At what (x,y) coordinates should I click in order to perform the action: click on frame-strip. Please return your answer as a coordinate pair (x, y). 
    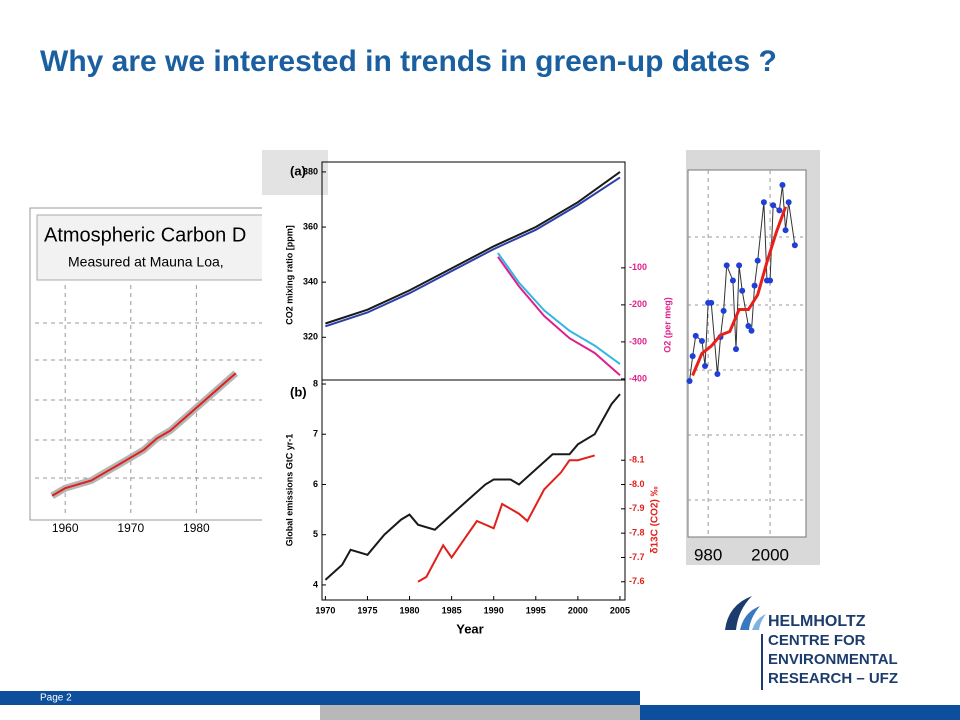
    Looking at the image, I should click on (295, 172).